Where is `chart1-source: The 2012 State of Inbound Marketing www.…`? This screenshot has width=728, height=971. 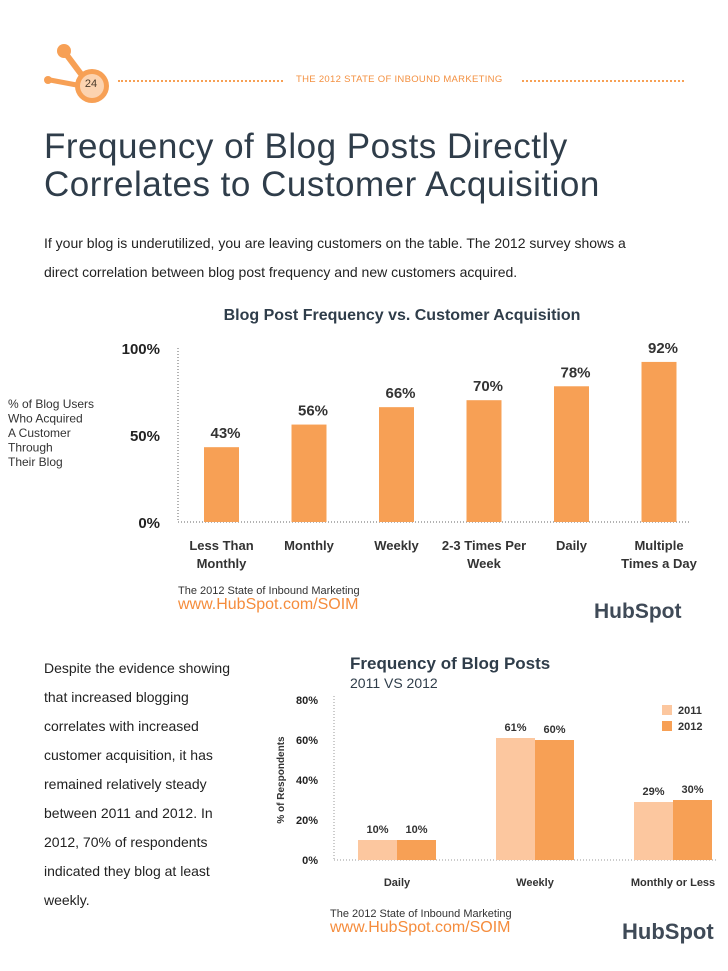 chart1-source: The 2012 State of Inbound Marketing www.… is located at coordinates (269, 599).